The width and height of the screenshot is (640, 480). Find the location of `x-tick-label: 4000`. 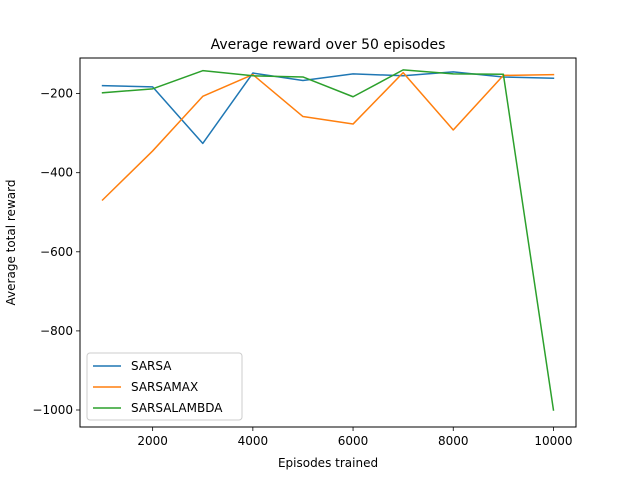

x-tick-label: 4000 is located at coordinates (253, 441).